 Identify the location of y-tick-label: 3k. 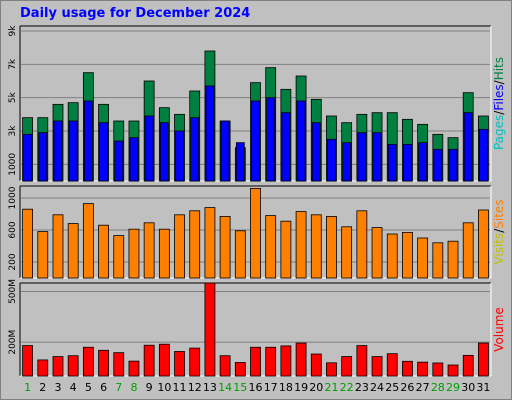
(13, 131).